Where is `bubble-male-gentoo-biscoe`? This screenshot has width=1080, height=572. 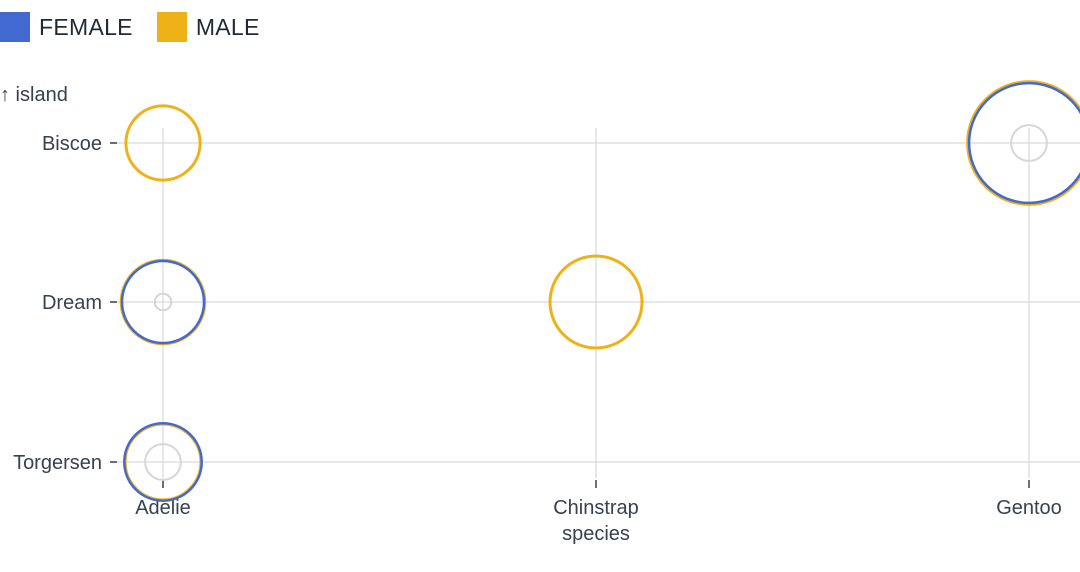
bubble-male-gentoo-biscoe is located at coordinates (1023, 143).